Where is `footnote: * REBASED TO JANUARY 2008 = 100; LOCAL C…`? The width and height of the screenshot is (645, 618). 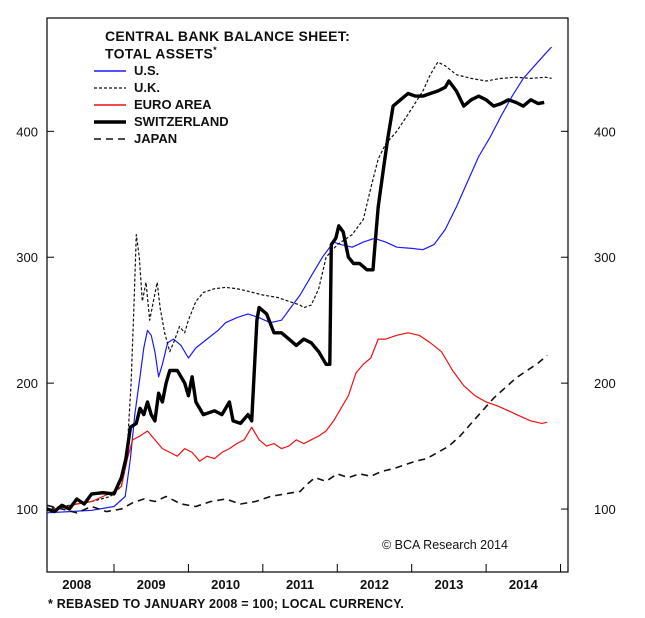 footnote: * REBASED TO JANUARY 2008 = 100; LOCAL C… is located at coordinates (226, 604).